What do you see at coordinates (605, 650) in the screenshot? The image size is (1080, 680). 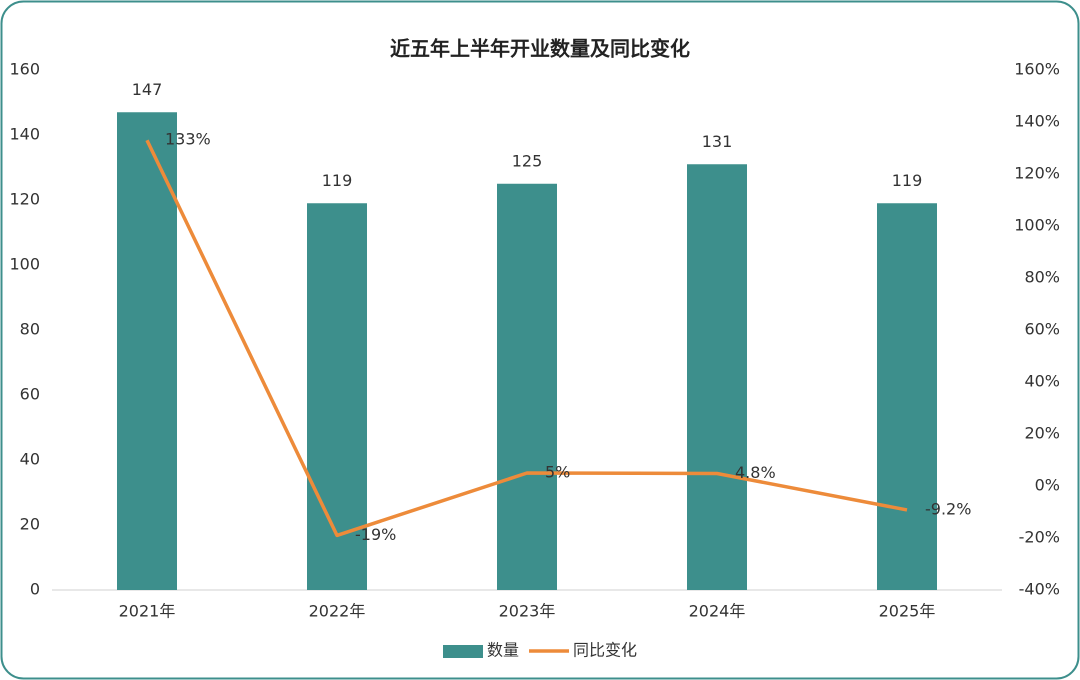 I see `legend-label: 同比变化` at bounding box center [605, 650].